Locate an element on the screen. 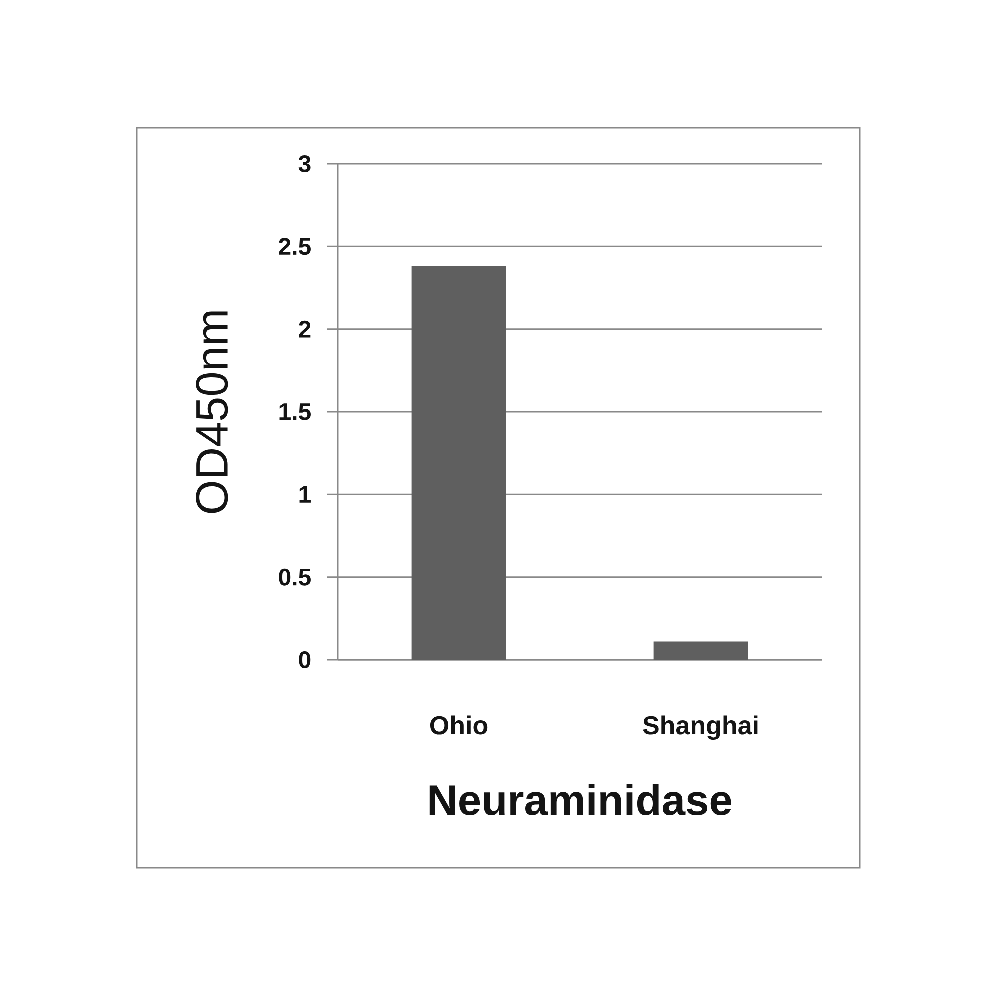 The image size is (998, 998). y-tick-label: 0 is located at coordinates (305, 659).